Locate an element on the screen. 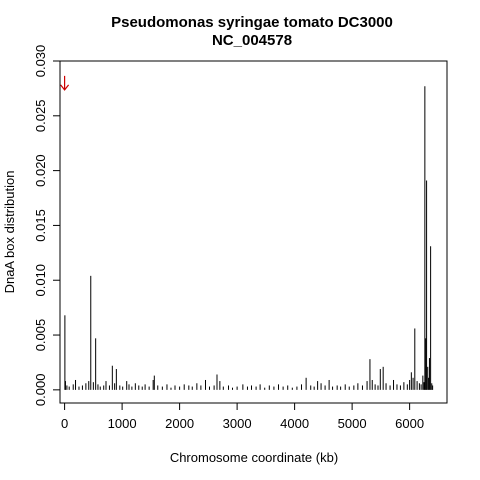  y-tick-label: 0.025 is located at coordinates (40, 116).